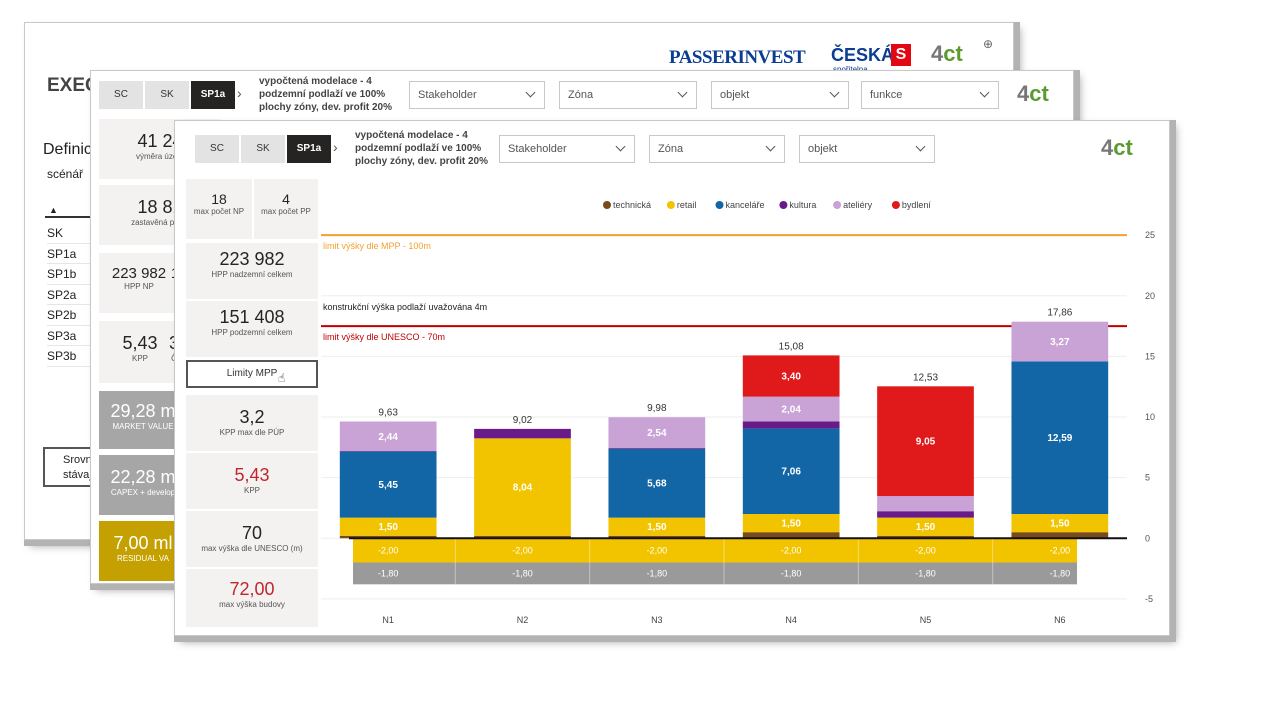 The height and width of the screenshot is (720, 1280). I want to click on sort-asc-icon: ▲, so click(53, 210).